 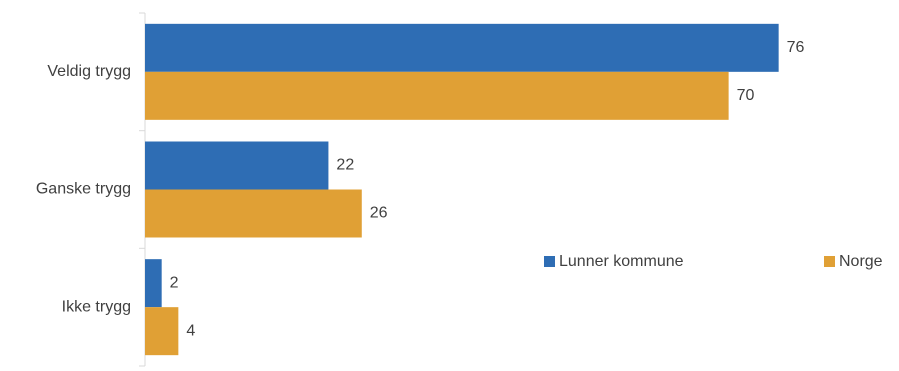 I want to click on data-label: 22, so click(x=345, y=165).